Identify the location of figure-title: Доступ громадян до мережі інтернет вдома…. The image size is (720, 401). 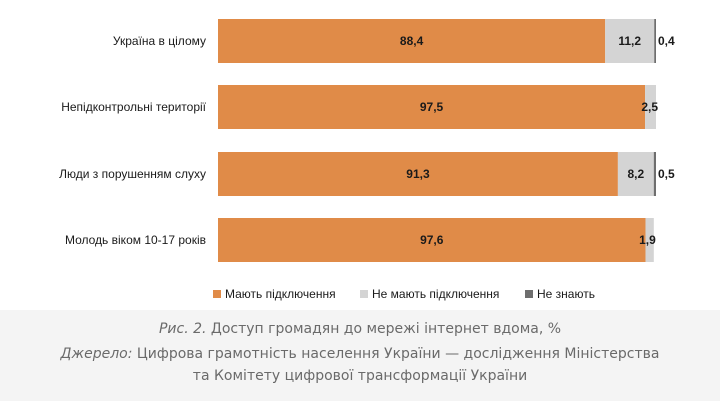
(386, 329).